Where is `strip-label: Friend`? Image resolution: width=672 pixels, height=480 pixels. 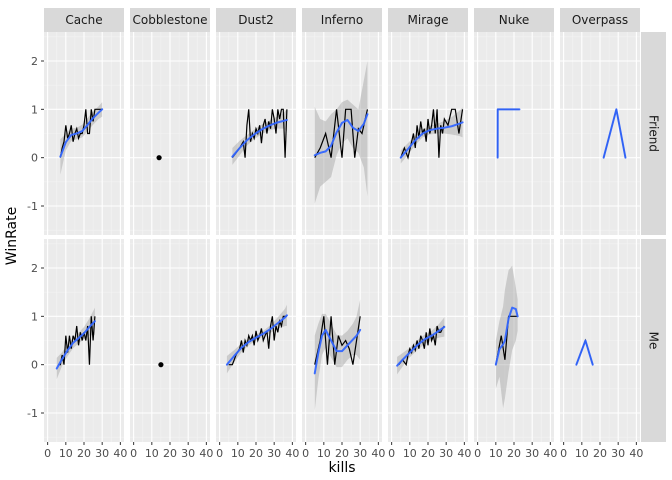
strip-label: Friend is located at coordinates (654, 133).